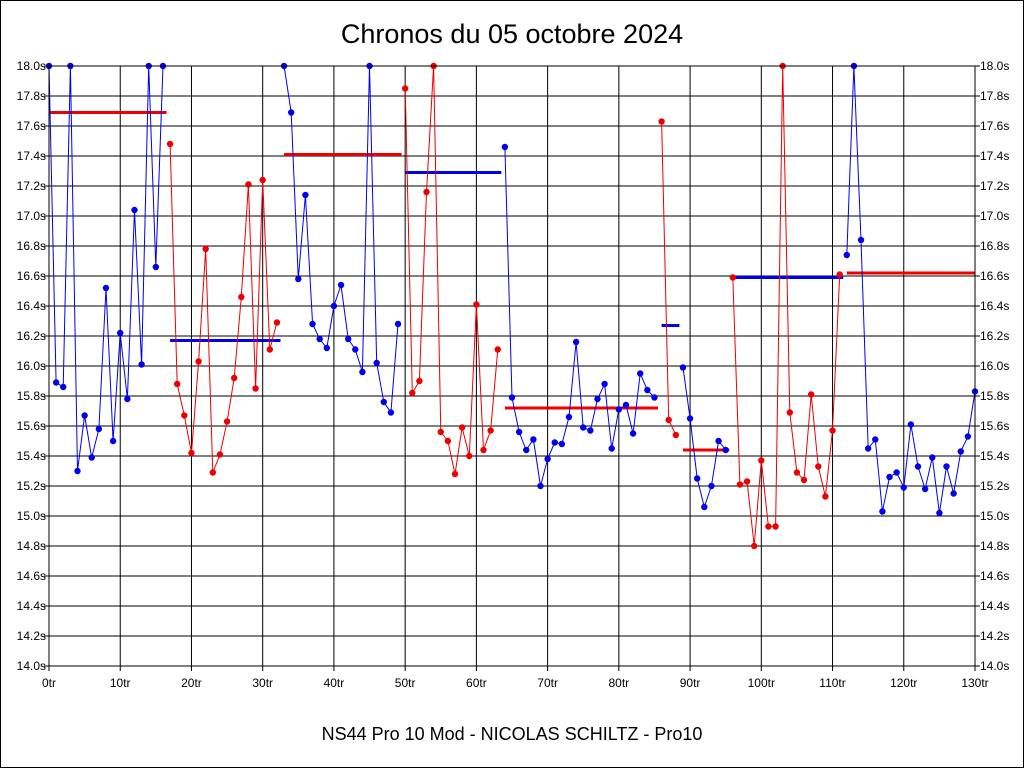 The width and height of the screenshot is (1024, 768). What do you see at coordinates (994, 486) in the screenshot?
I see `y-tick-label-right: 15.2s` at bounding box center [994, 486].